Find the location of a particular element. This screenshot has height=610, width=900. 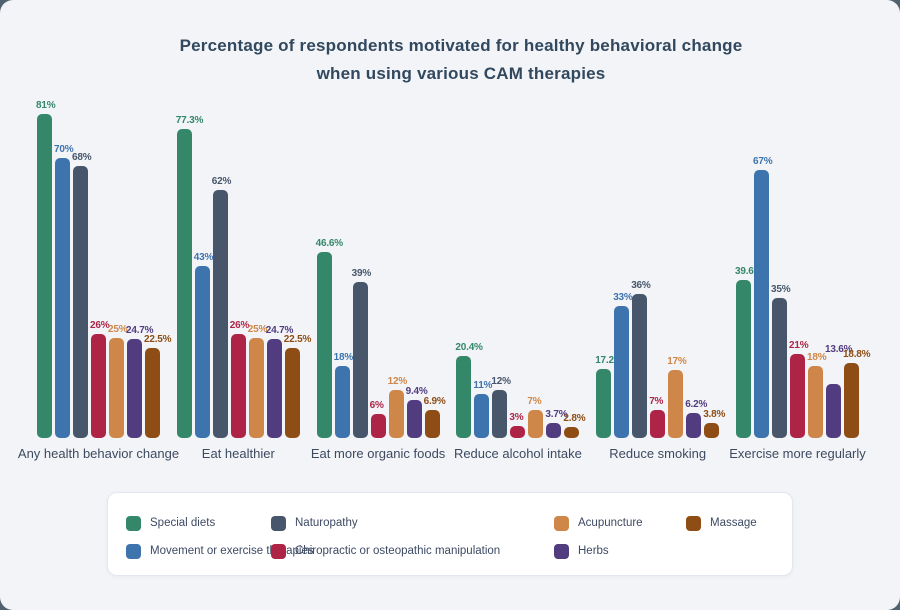

bar: 35% is located at coordinates (781, 361).